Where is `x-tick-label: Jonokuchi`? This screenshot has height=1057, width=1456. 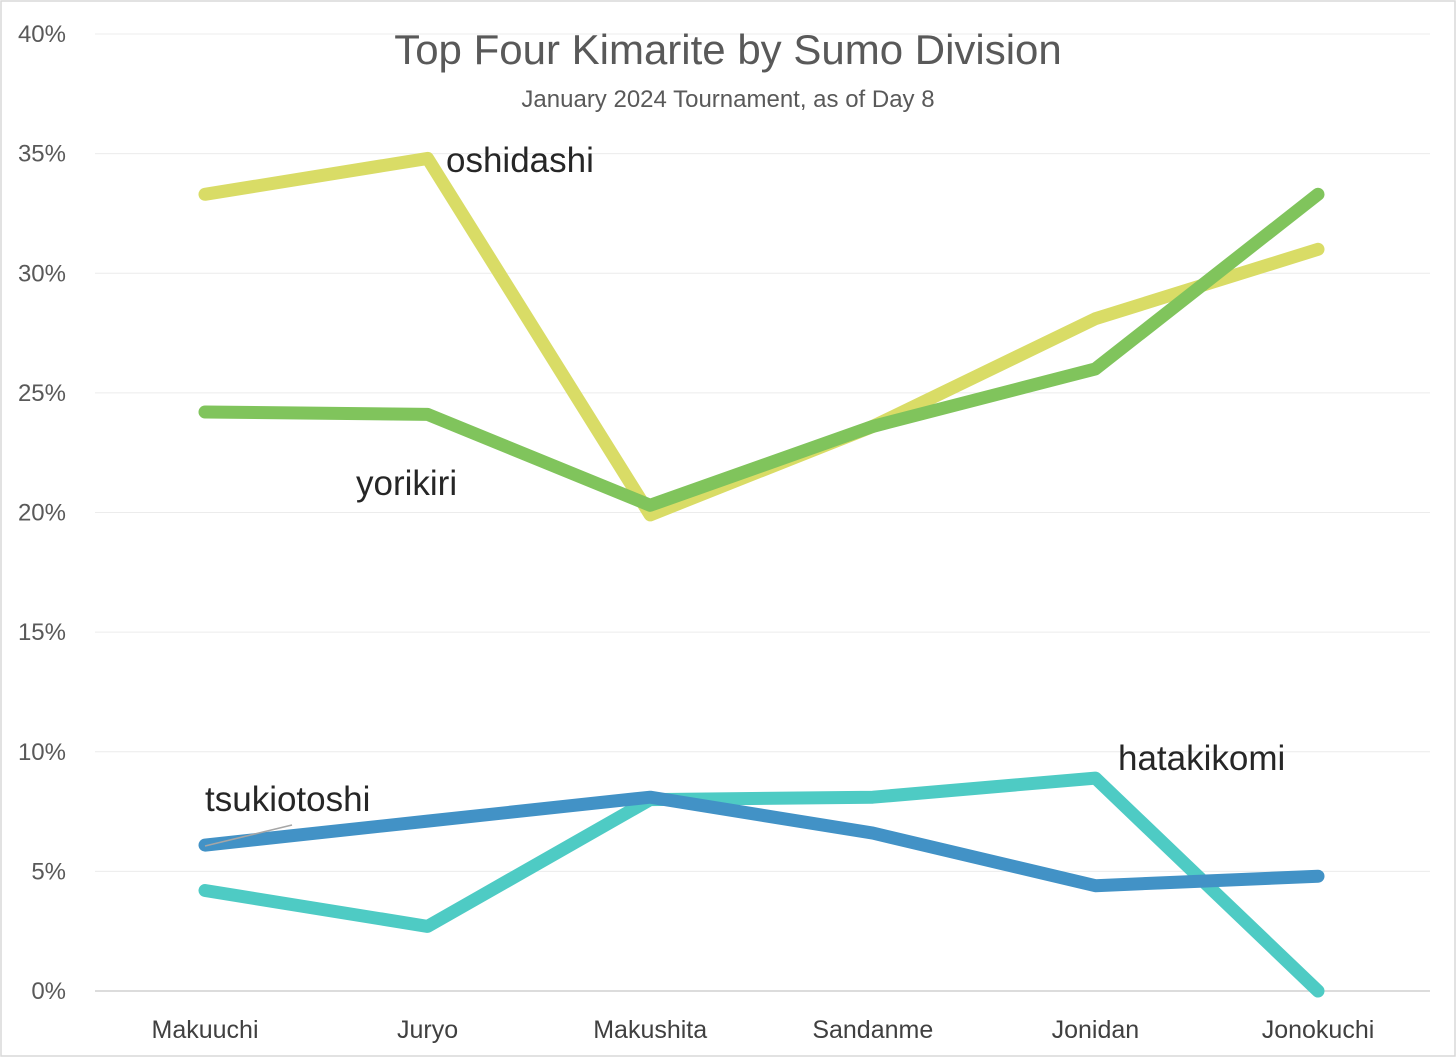 x-tick-label: Jonokuchi is located at coordinates (1318, 1030).